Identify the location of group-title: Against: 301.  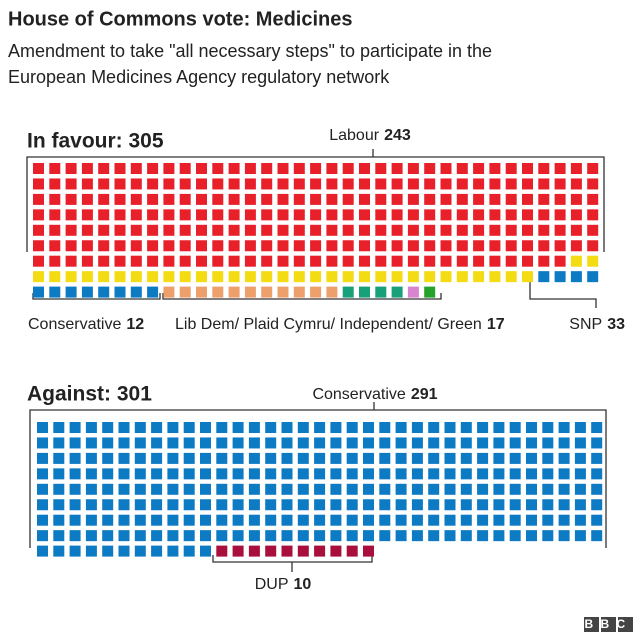
(89, 394).